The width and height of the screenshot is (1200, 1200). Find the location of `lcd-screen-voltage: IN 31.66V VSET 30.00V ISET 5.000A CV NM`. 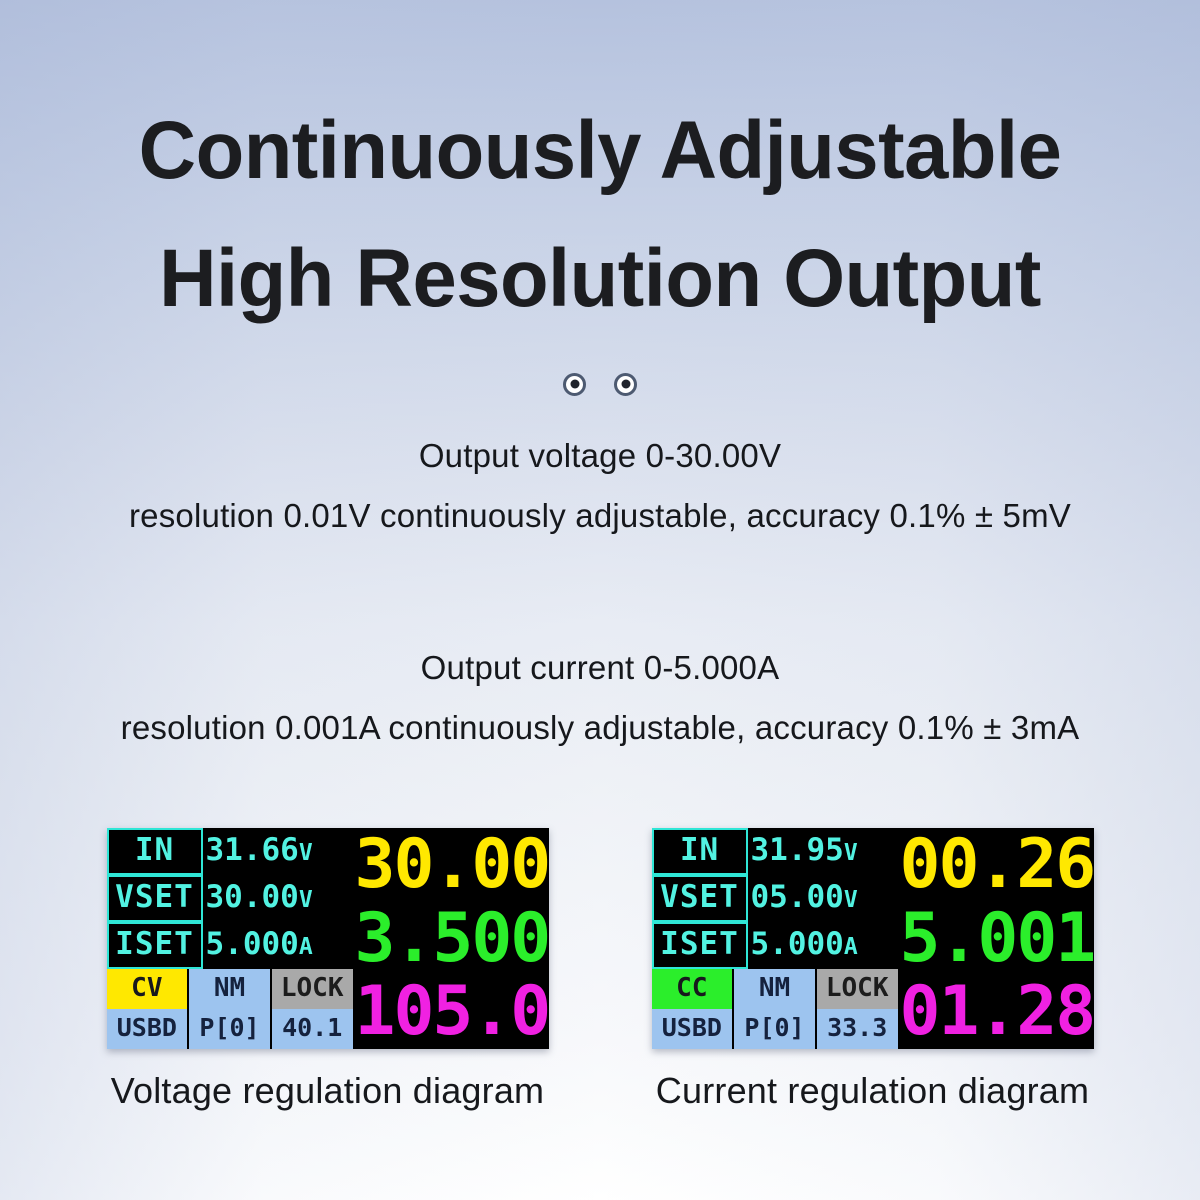

lcd-screen-voltage: IN 31.66V VSET 30.00V ISET 5.000A CV NM is located at coordinates (327, 938).